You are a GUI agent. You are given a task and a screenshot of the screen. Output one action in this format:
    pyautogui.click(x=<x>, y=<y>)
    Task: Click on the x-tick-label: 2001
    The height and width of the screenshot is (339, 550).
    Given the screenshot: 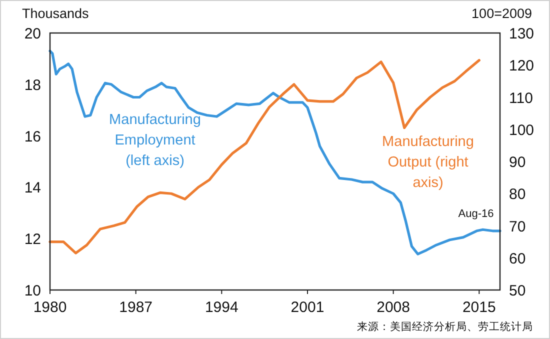 What is the action you would take?
    pyautogui.click(x=307, y=307)
    